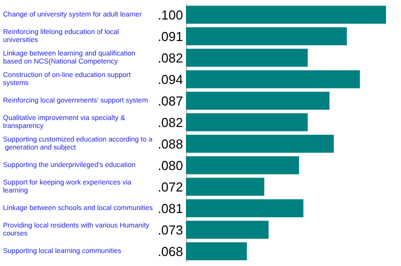 The height and width of the screenshot is (266, 401). Describe the element at coordinates (170, 100) in the screenshot. I see `data-label: .087` at that location.